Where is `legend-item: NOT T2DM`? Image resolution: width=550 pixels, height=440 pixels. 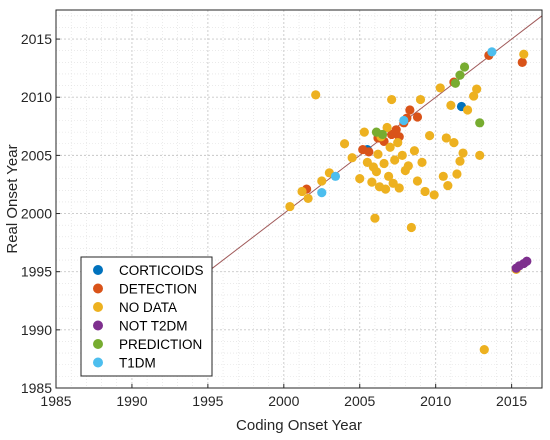
legend-item: NOT T2DM is located at coordinates (140, 326).